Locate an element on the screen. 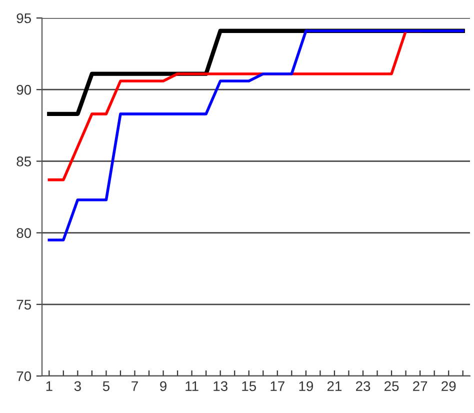  x-tick-label: 13 is located at coordinates (221, 386).